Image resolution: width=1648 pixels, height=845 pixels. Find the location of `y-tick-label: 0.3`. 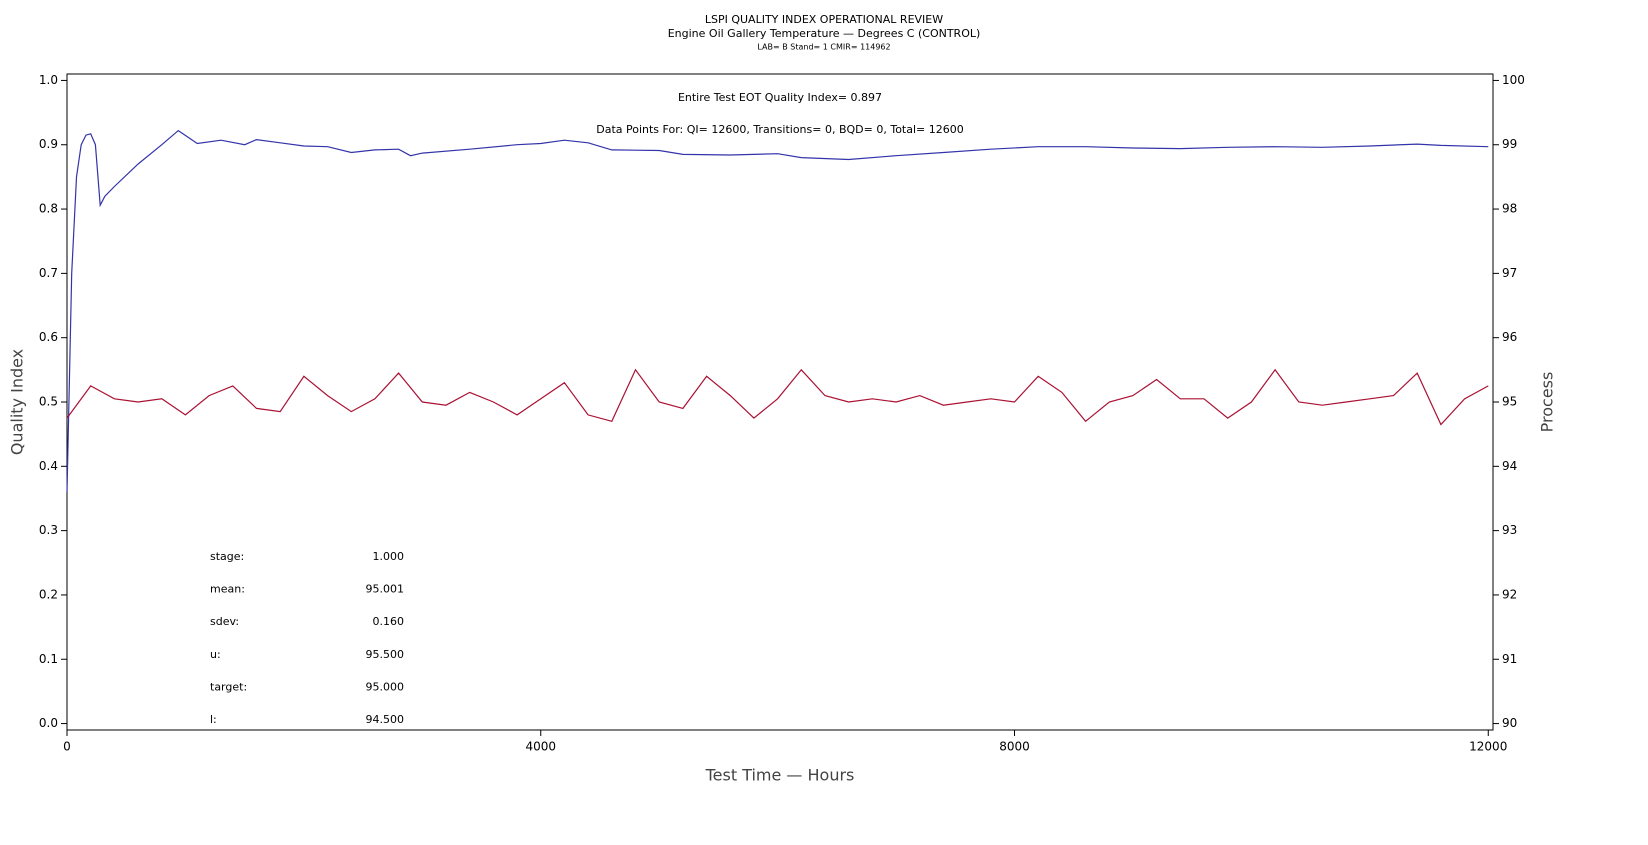

y-tick-label: 0.3 is located at coordinates (48, 530).